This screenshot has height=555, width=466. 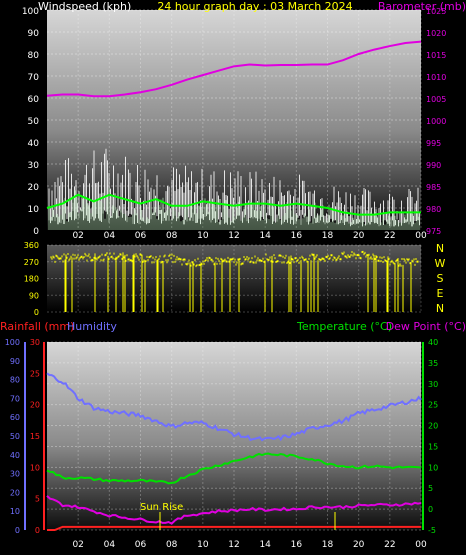 I want to click on humidity-tick-label: 50, so click(x=15, y=436).